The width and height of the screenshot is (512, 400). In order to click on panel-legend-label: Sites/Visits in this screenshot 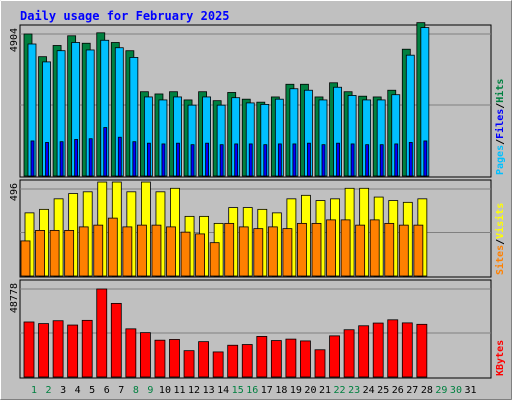, I will do `click(500, 239)`.